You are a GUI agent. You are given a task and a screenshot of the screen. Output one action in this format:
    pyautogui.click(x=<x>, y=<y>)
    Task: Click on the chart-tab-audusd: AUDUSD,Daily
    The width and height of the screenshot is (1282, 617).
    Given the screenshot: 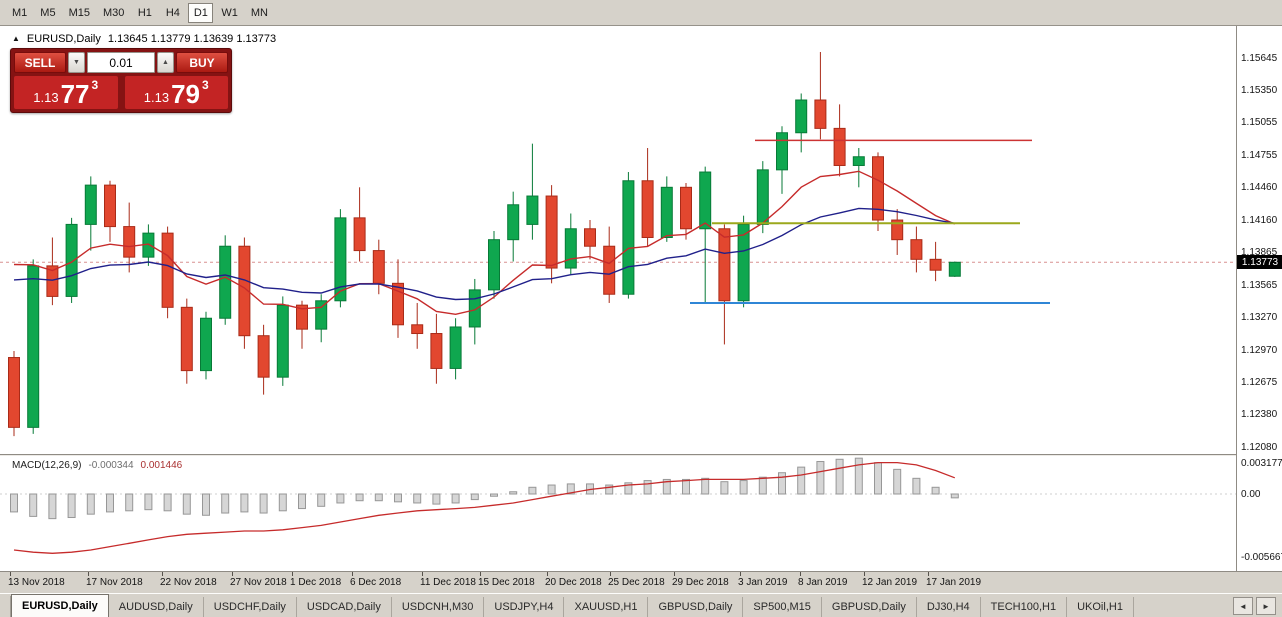 What is the action you would take?
    pyautogui.click(x=156, y=607)
    